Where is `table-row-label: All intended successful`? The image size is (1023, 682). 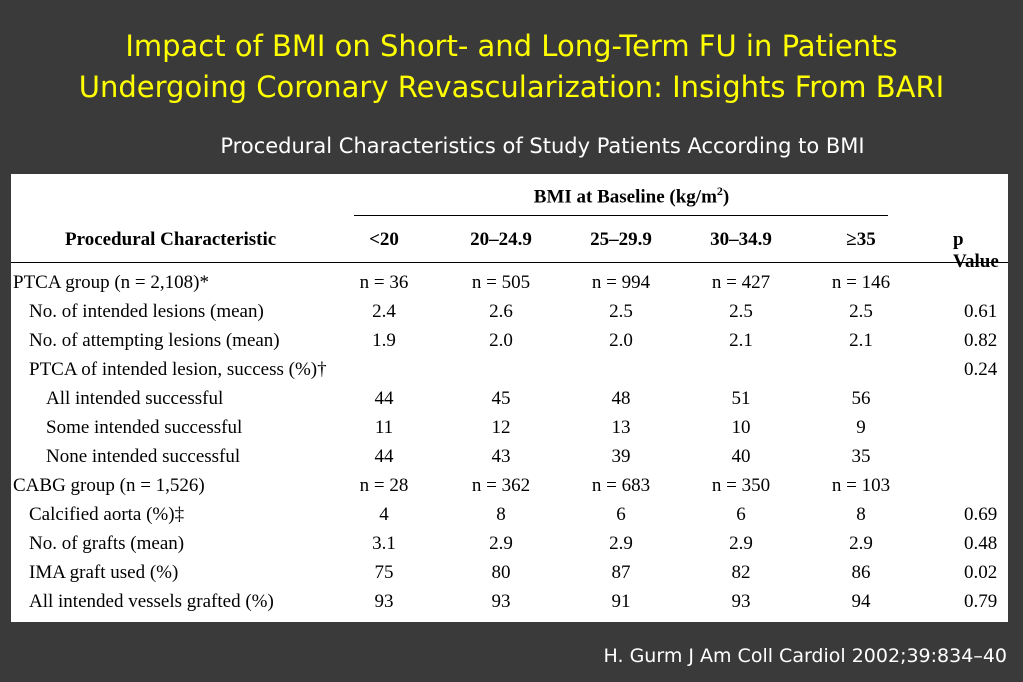 table-row-label: All intended successful is located at coordinates (135, 398).